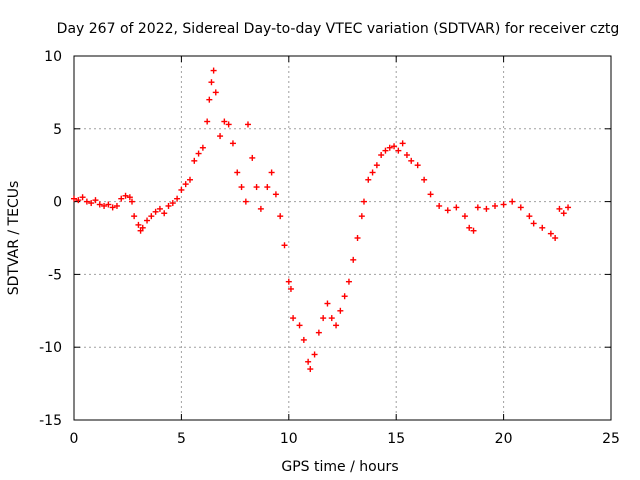 The image size is (640, 480). What do you see at coordinates (611, 439) in the screenshot?
I see `x-tick-label: 25` at bounding box center [611, 439].